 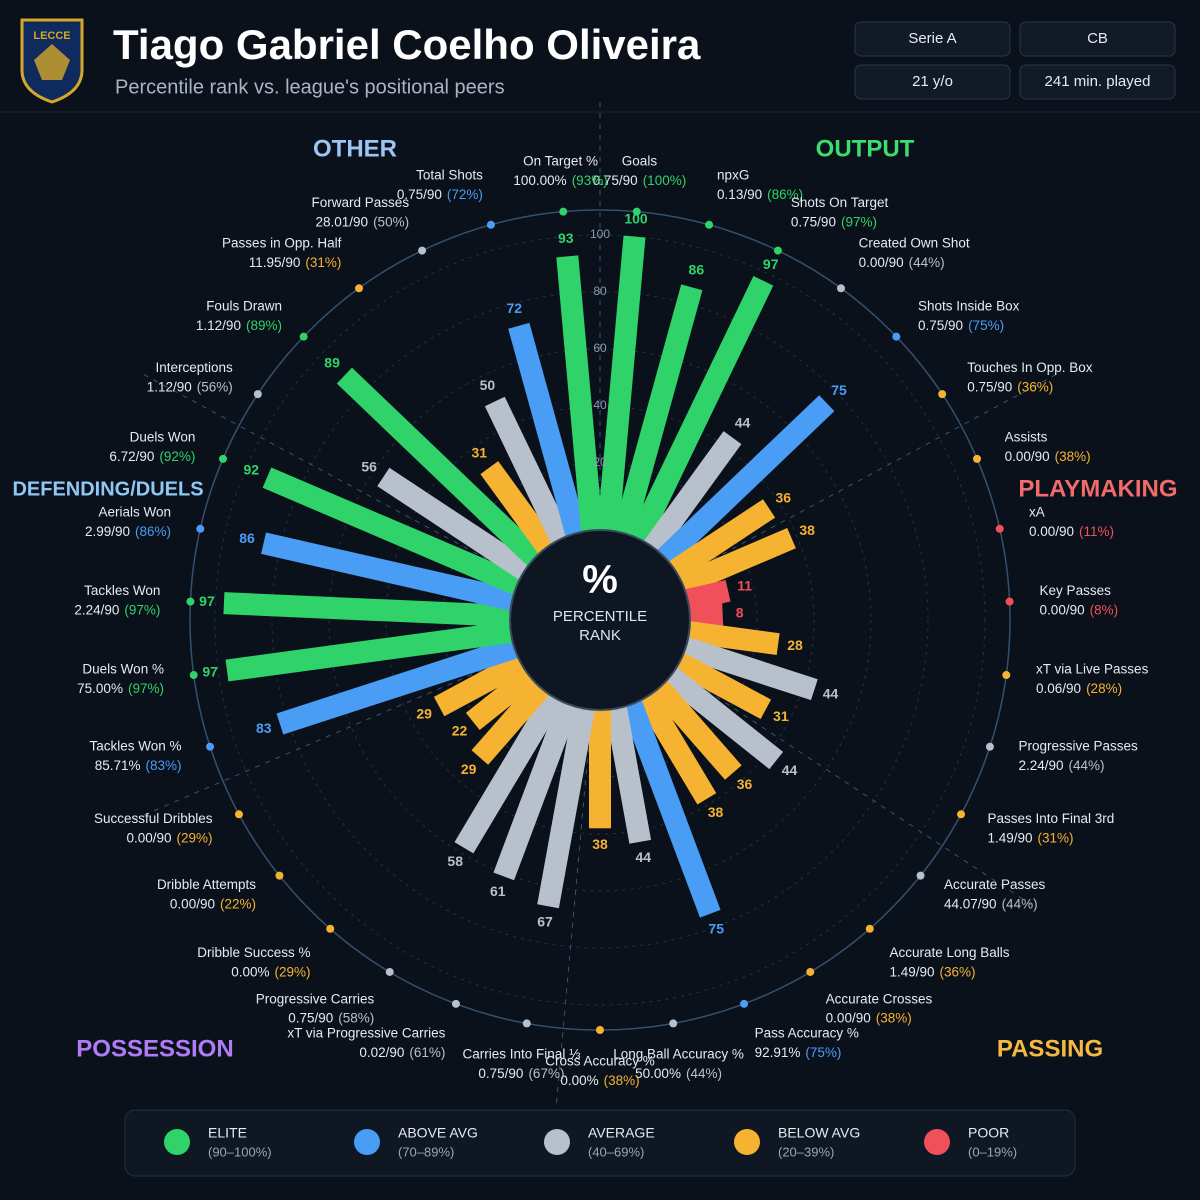 What do you see at coordinates (560, 160) in the screenshot?
I see `metric-name: On Target %` at bounding box center [560, 160].